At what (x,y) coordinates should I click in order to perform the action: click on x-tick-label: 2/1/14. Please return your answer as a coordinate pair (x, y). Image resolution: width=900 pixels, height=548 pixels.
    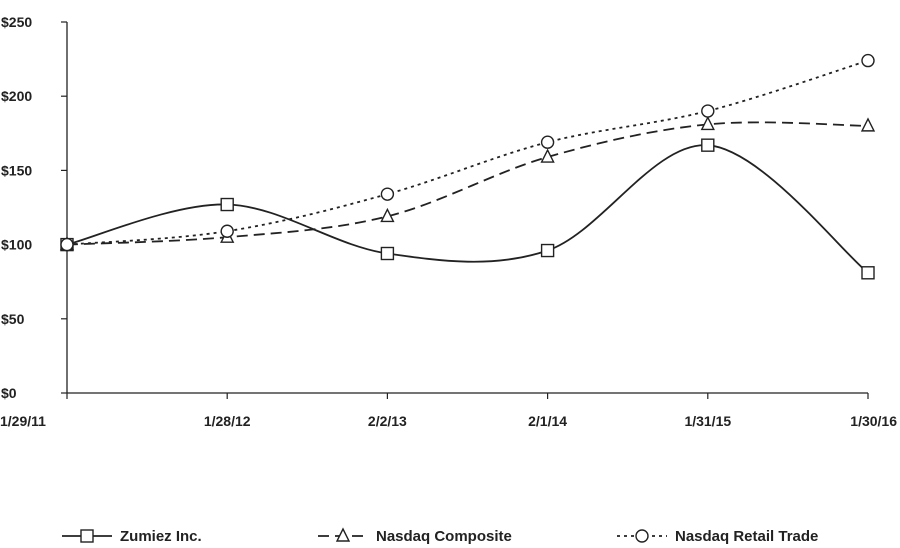
    Looking at the image, I should click on (547, 421).